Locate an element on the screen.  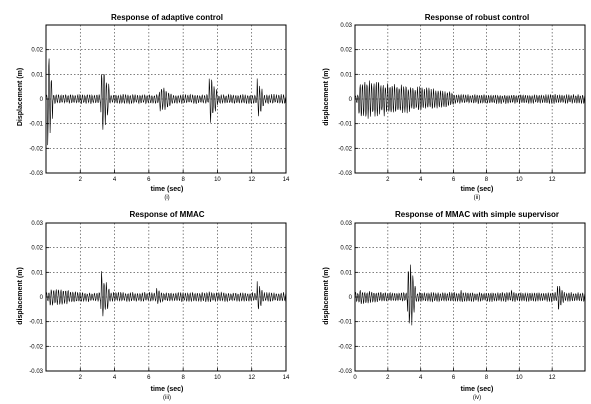
panel-caption: (ii) is located at coordinates (477, 198).